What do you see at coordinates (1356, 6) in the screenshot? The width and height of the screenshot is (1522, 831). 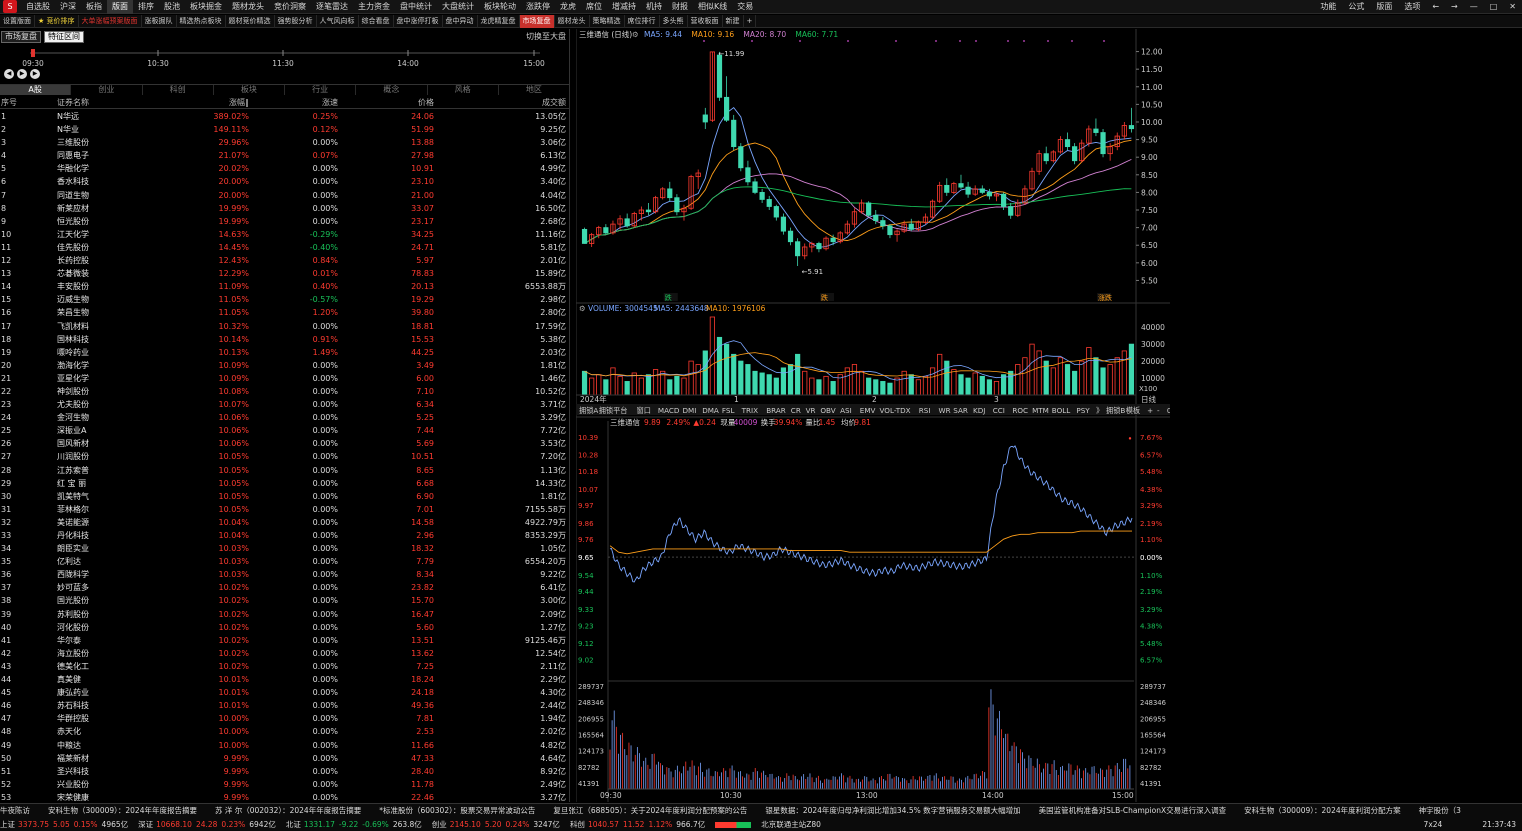 I see `window-control-1: 公式` at bounding box center [1356, 6].